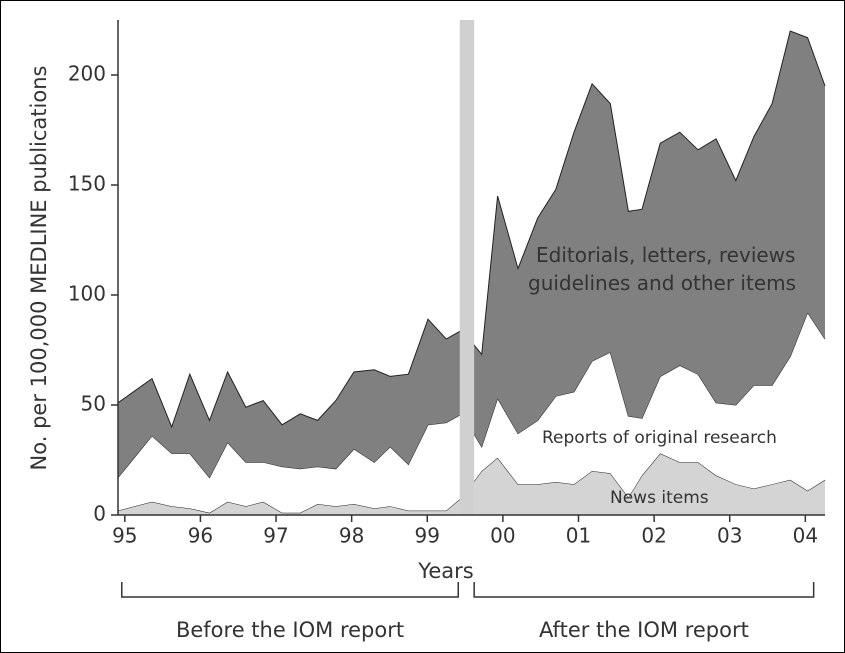 The image size is (845, 653). What do you see at coordinates (351, 536) in the screenshot?
I see `x-tick-label: 98` at bounding box center [351, 536].